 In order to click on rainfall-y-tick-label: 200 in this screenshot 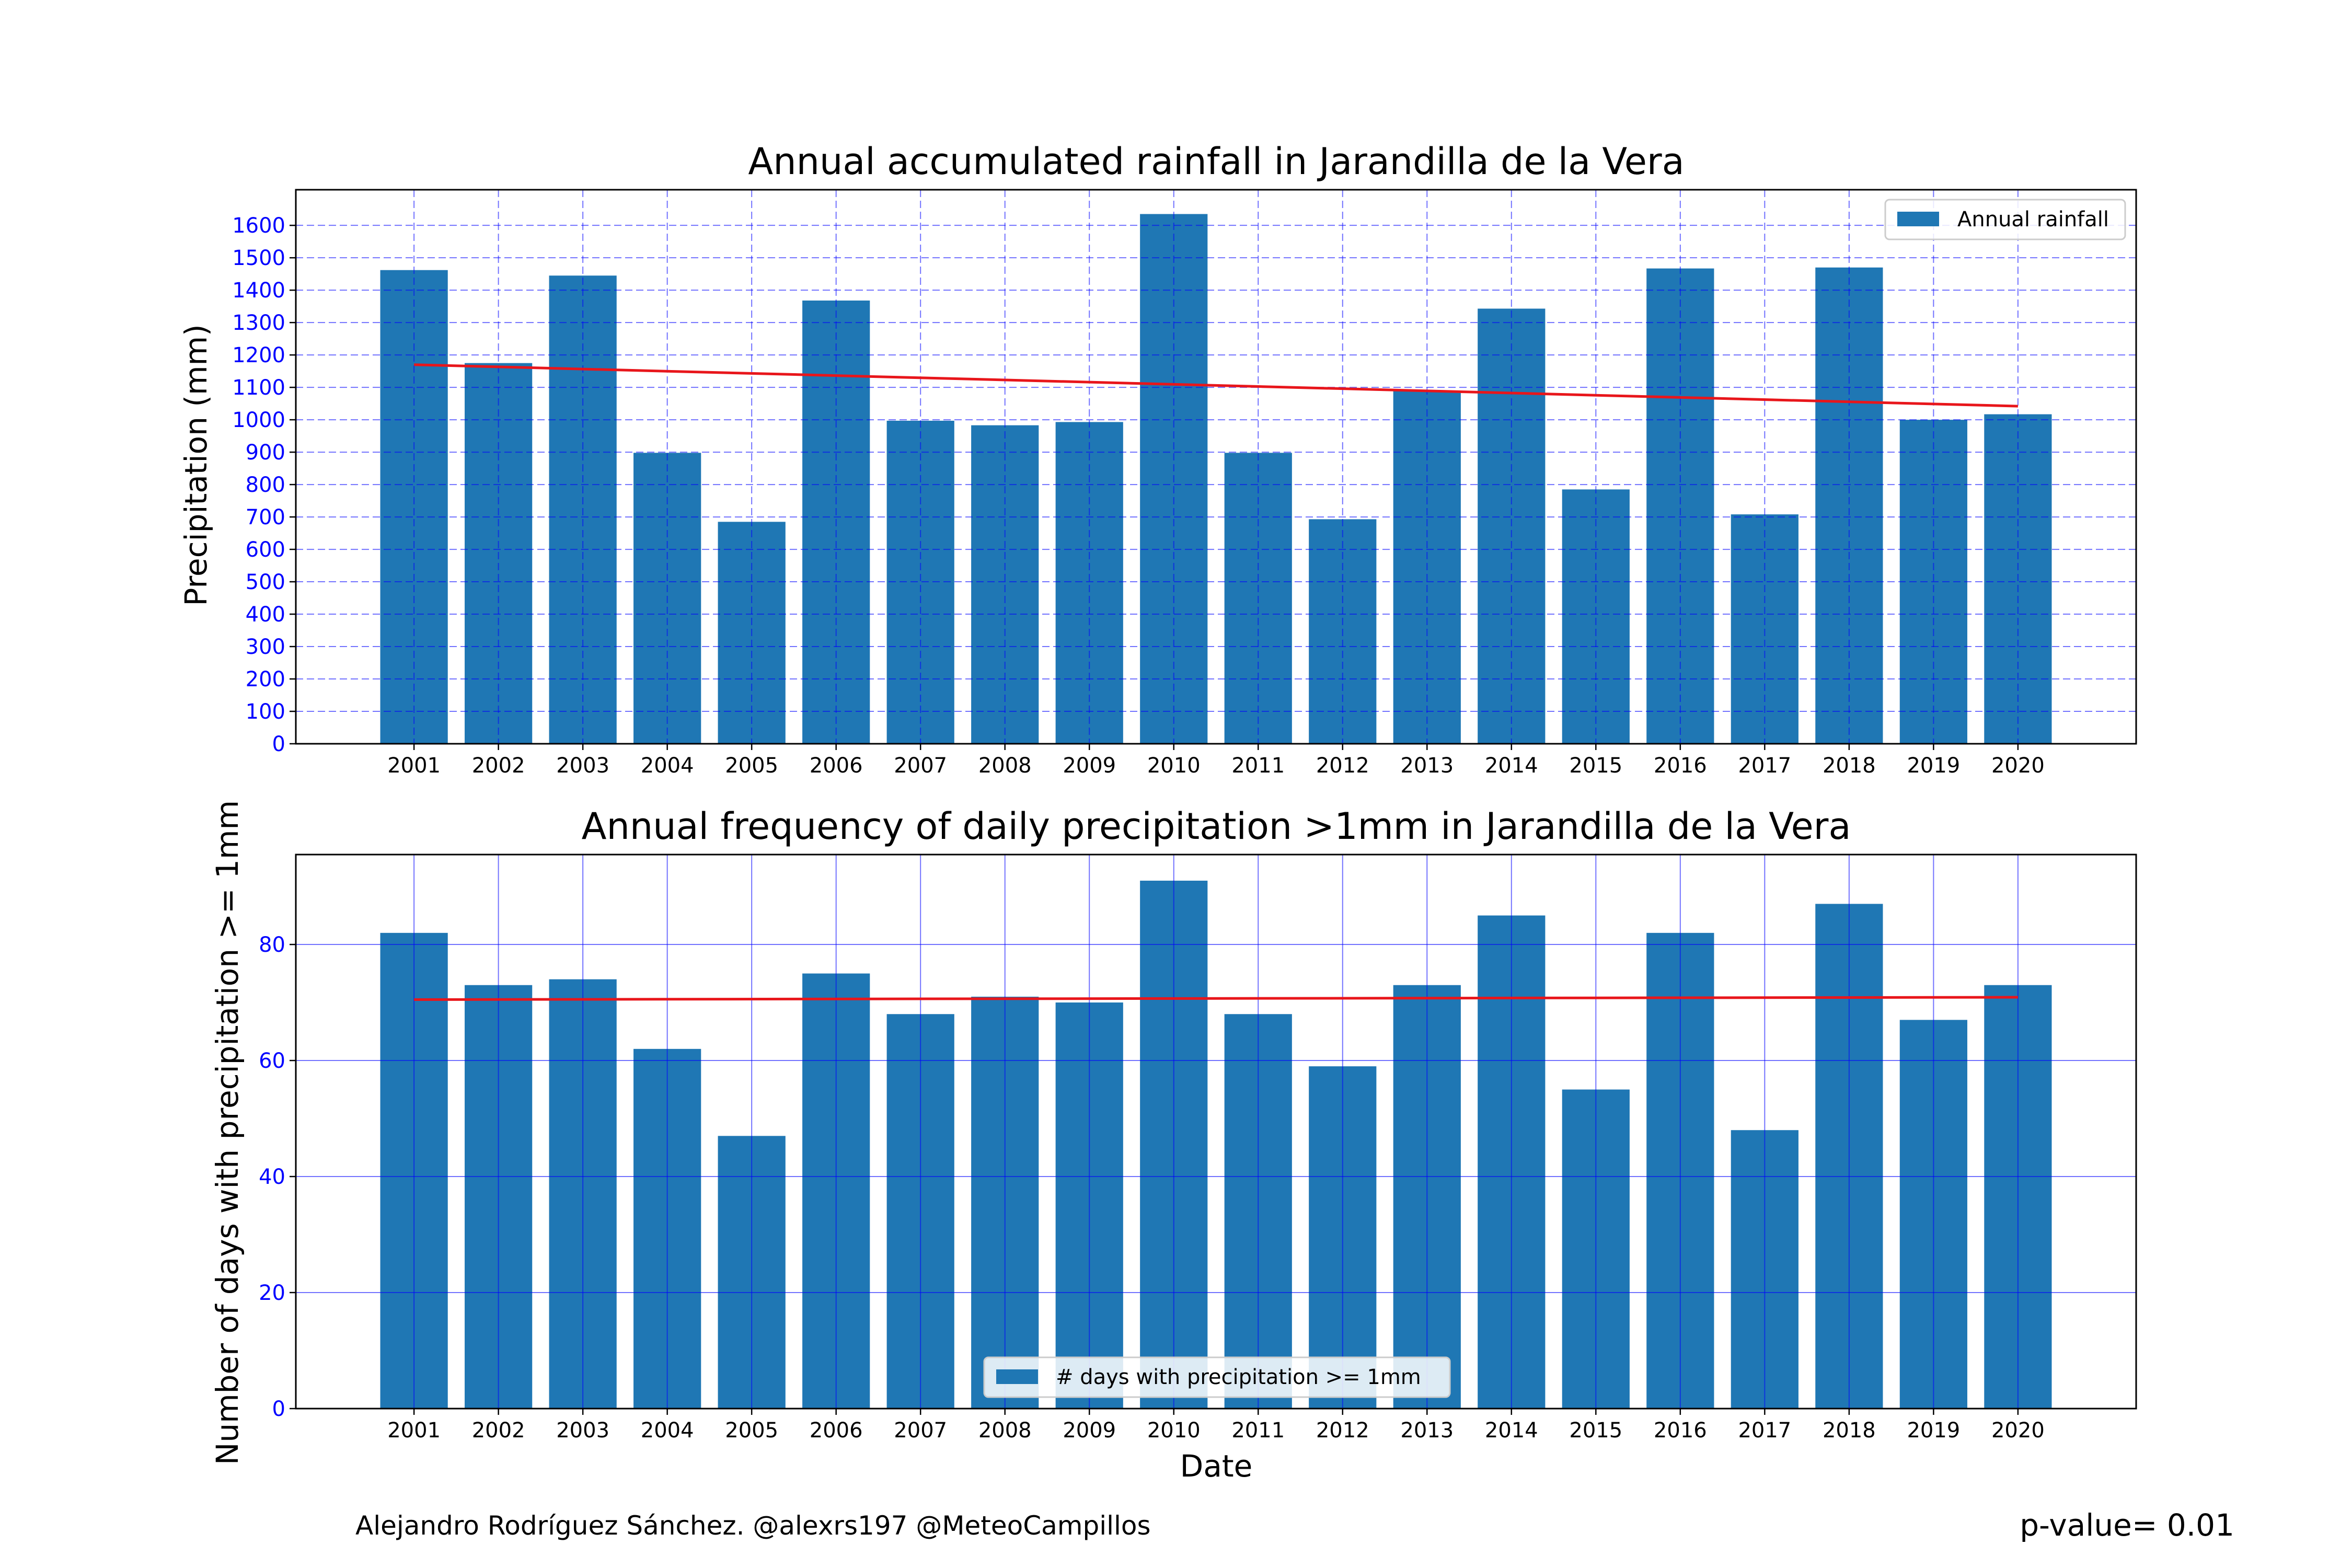, I will do `click(265, 679)`.